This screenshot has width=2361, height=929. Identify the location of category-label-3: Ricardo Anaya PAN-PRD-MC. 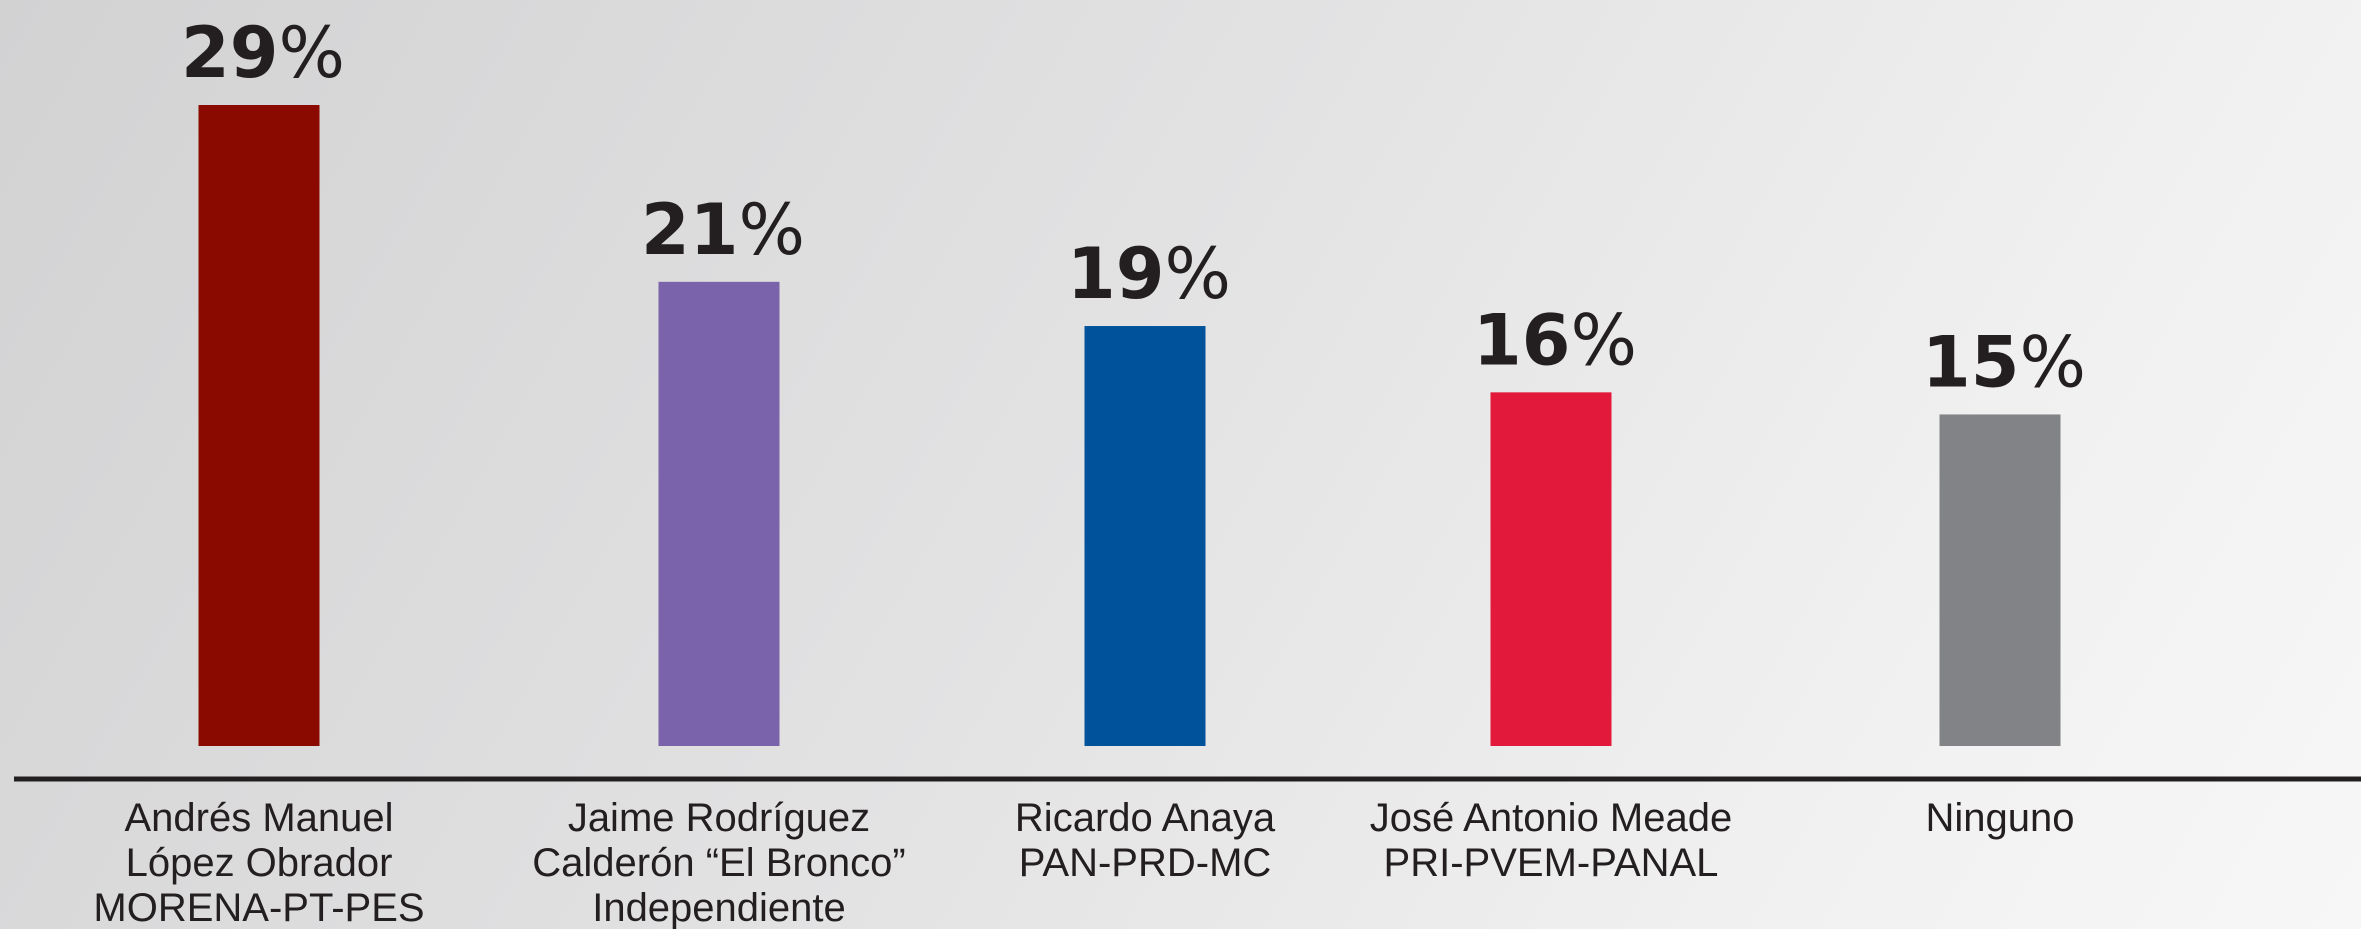
(1145, 840).